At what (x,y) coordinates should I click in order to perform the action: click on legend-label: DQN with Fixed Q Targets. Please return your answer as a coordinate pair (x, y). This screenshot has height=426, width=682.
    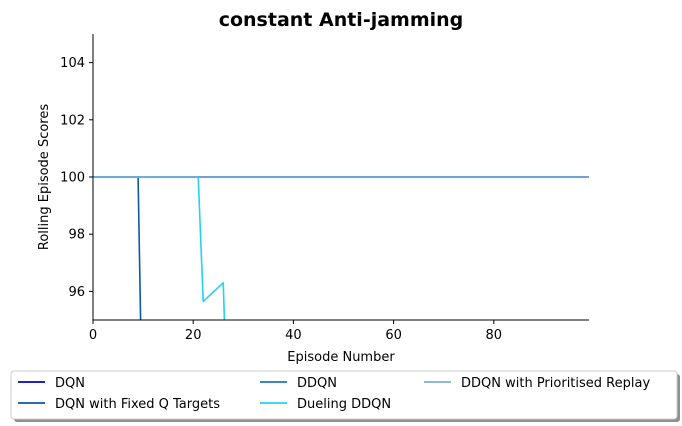
    Looking at the image, I should click on (137, 404).